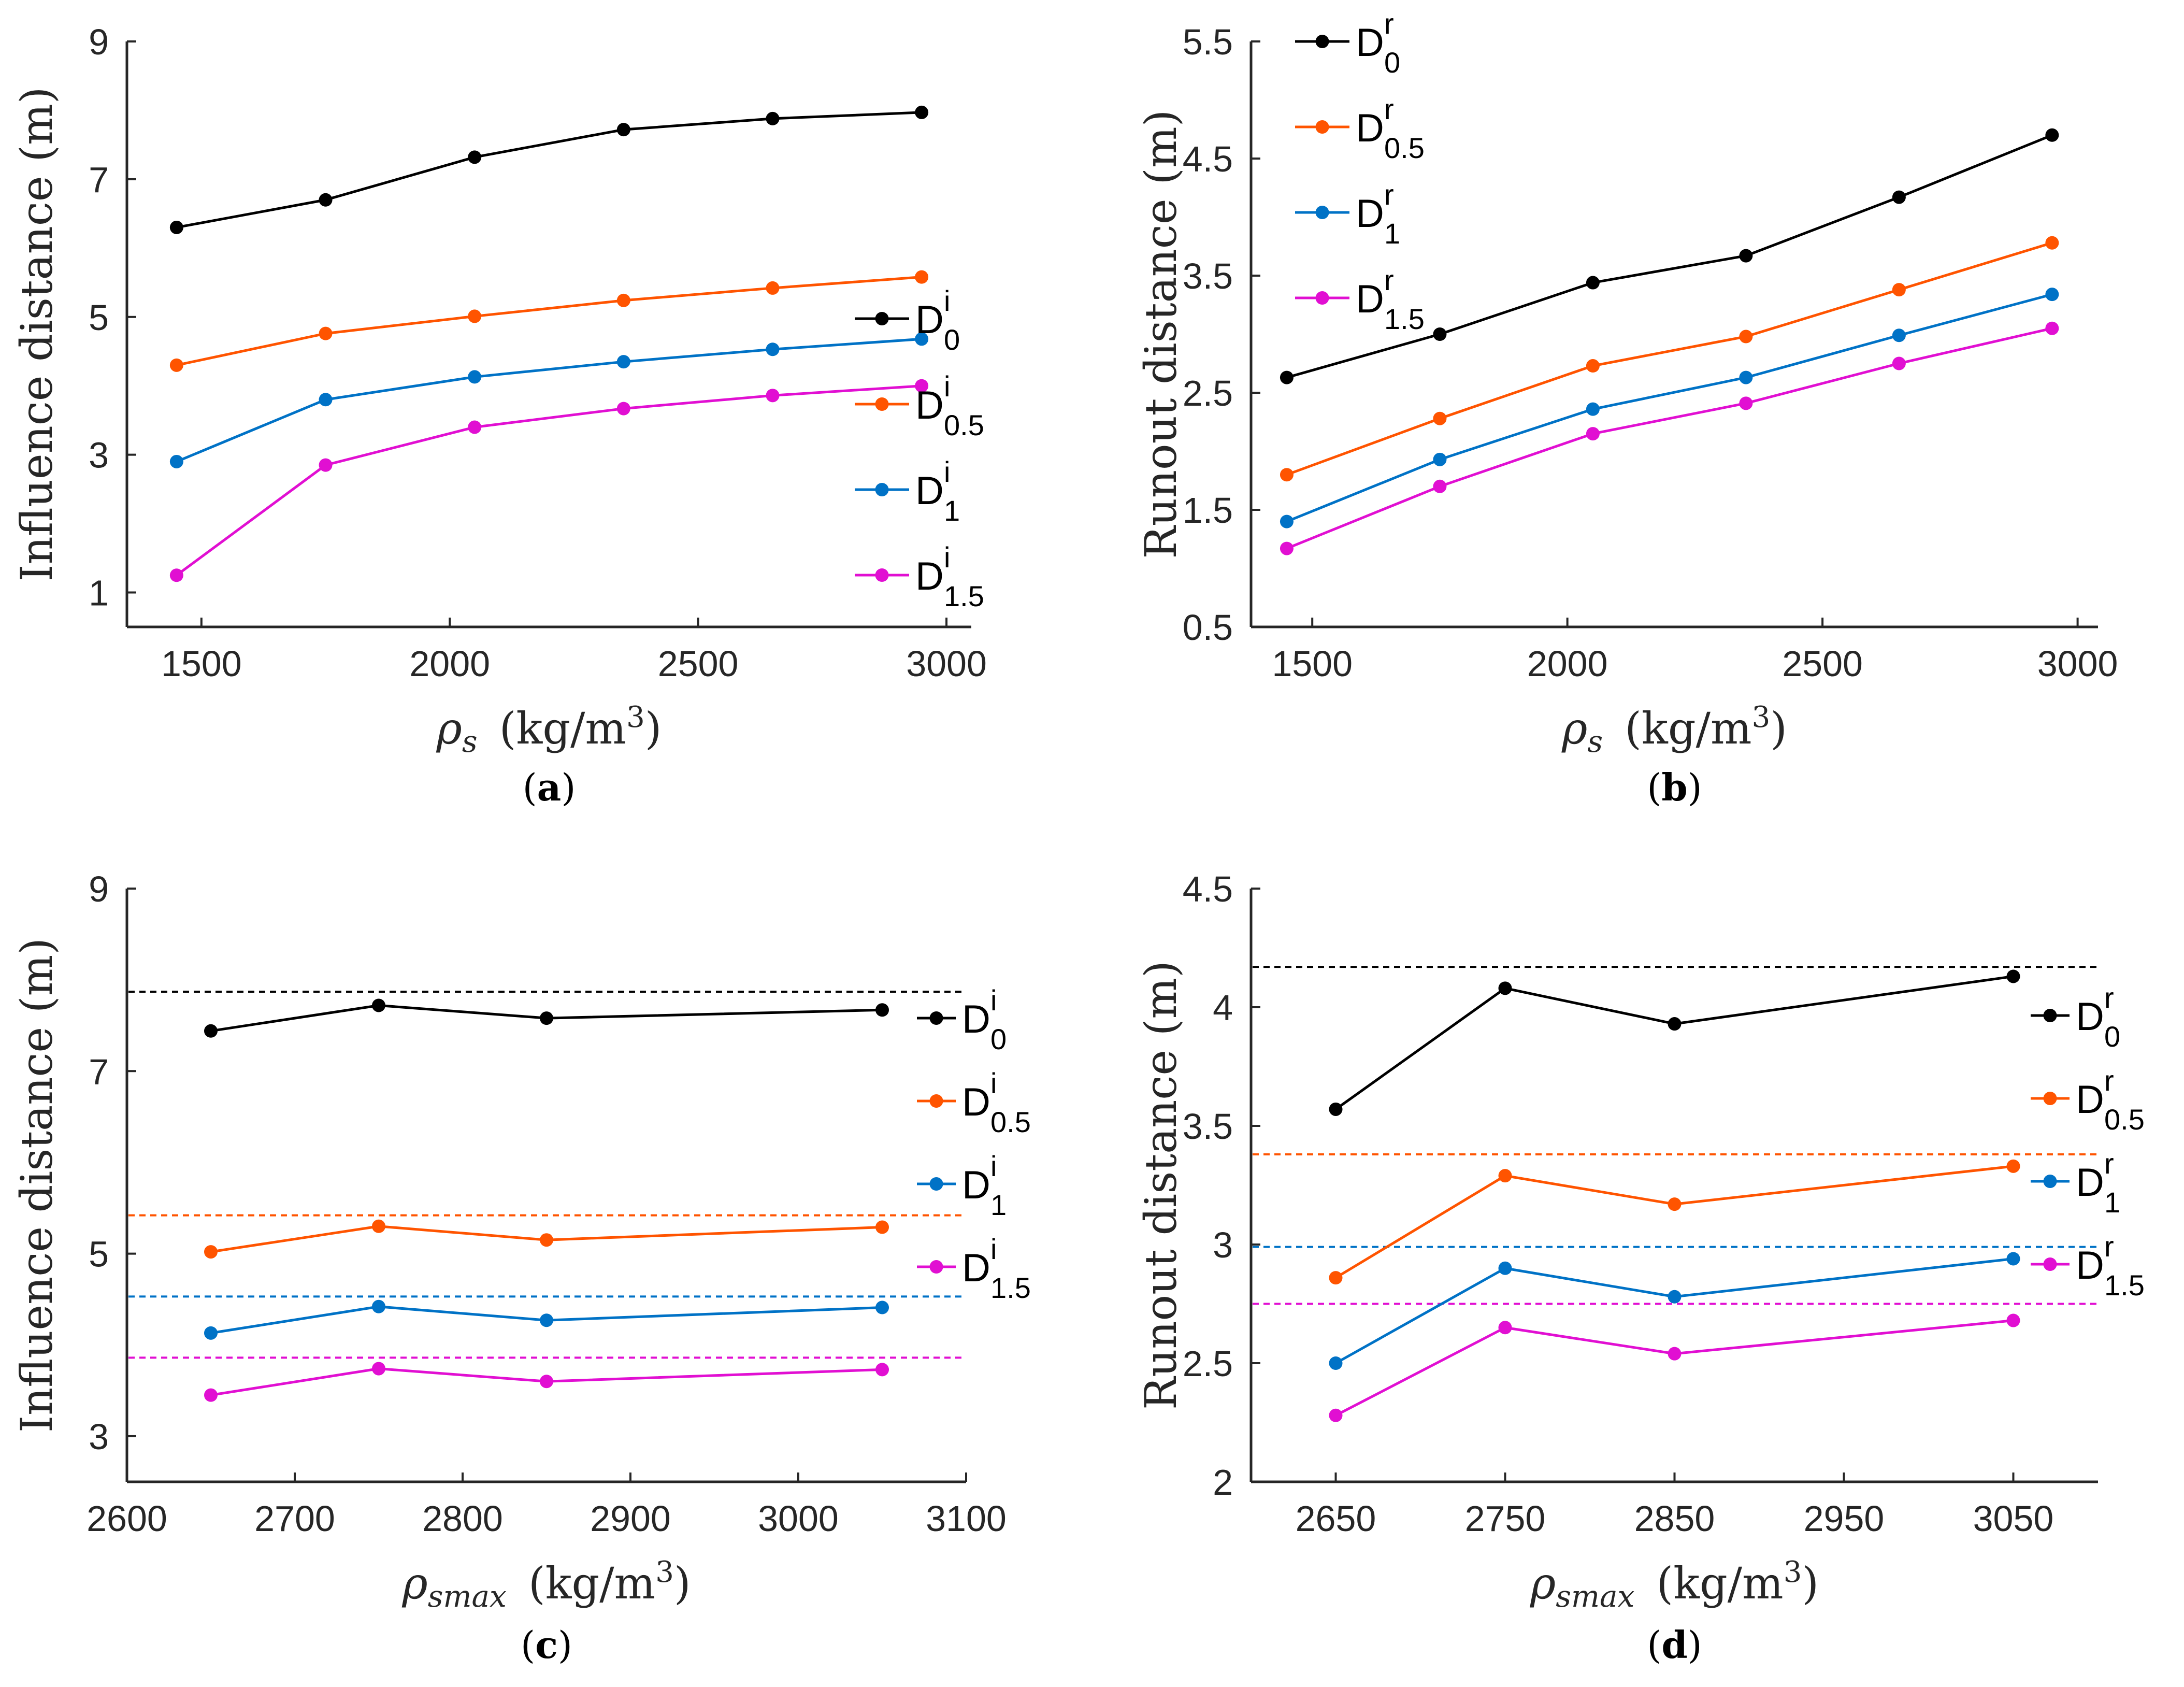 The width and height of the screenshot is (2184, 1687). I want to click on series-line-D1.5r, so click(1675, 1368).